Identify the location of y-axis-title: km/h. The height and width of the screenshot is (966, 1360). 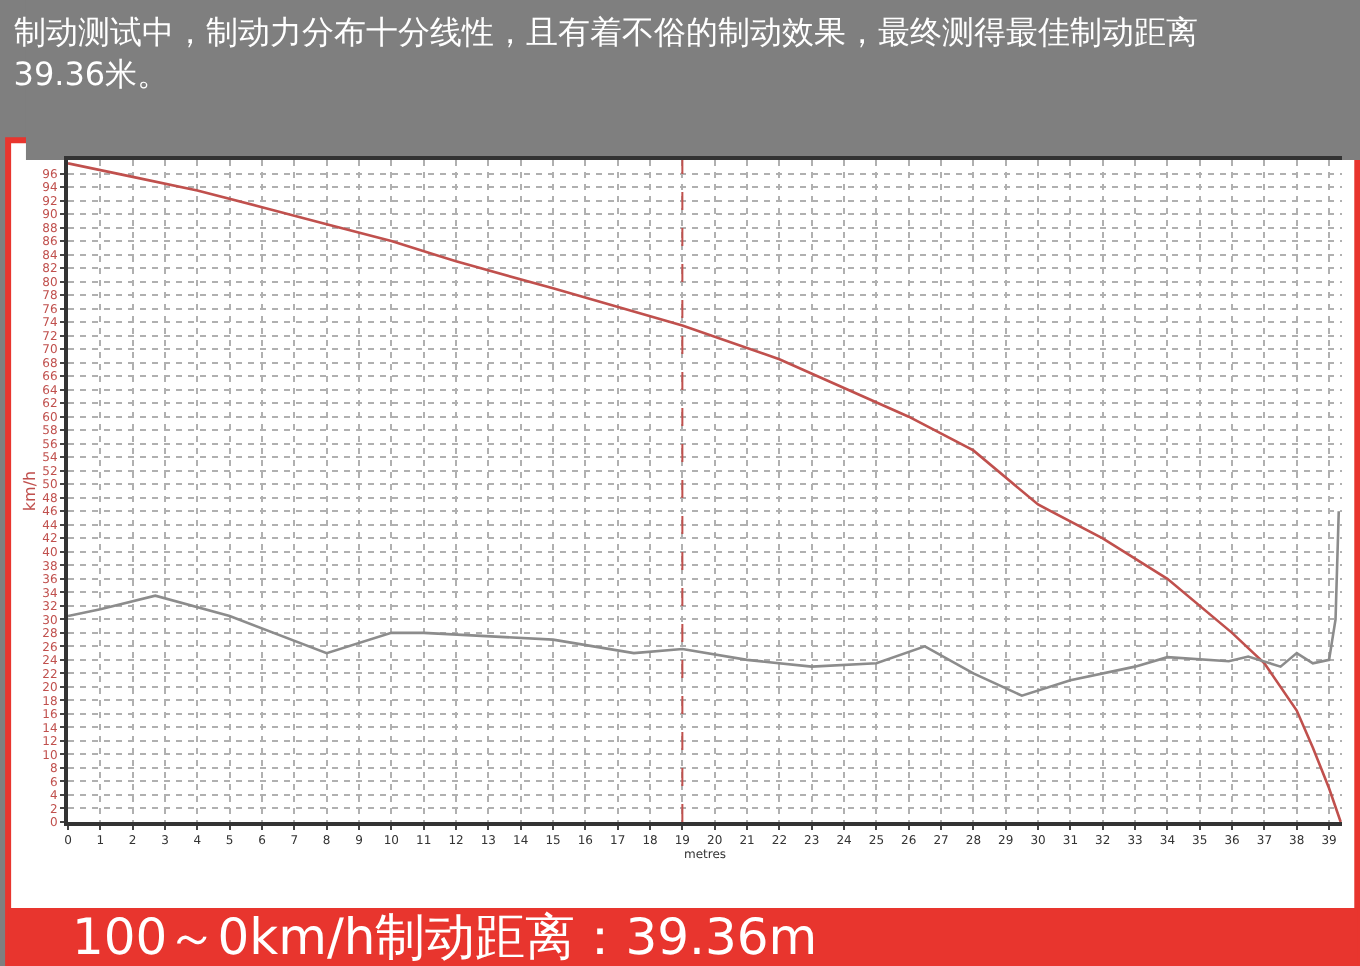
(29, 491).